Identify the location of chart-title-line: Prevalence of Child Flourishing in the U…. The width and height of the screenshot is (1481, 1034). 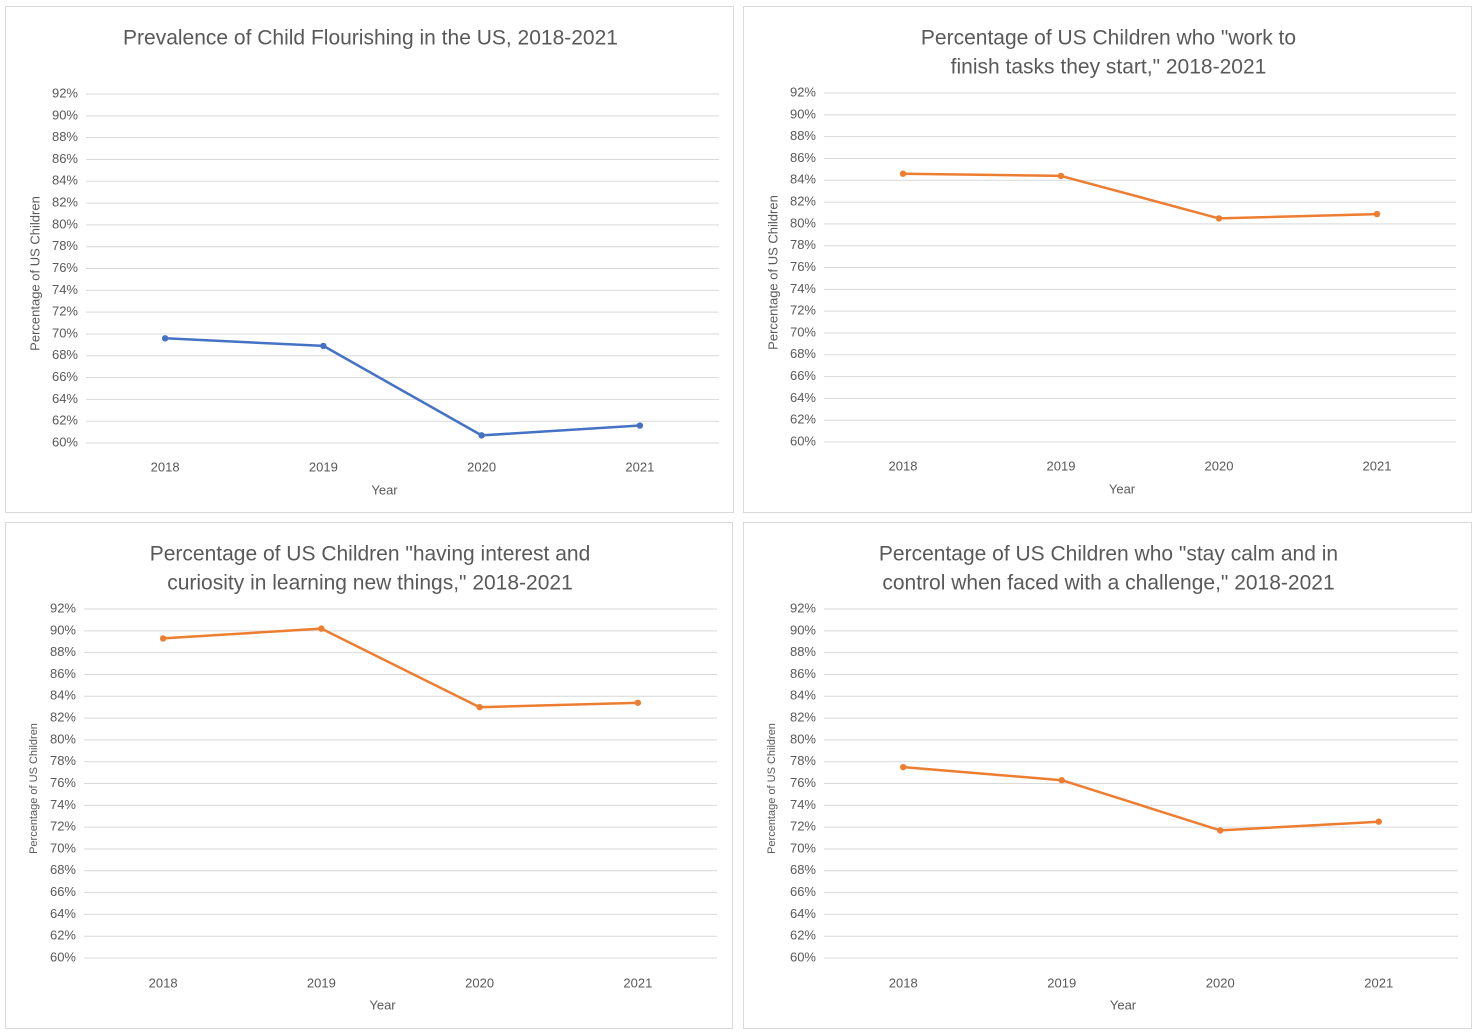
(370, 38).